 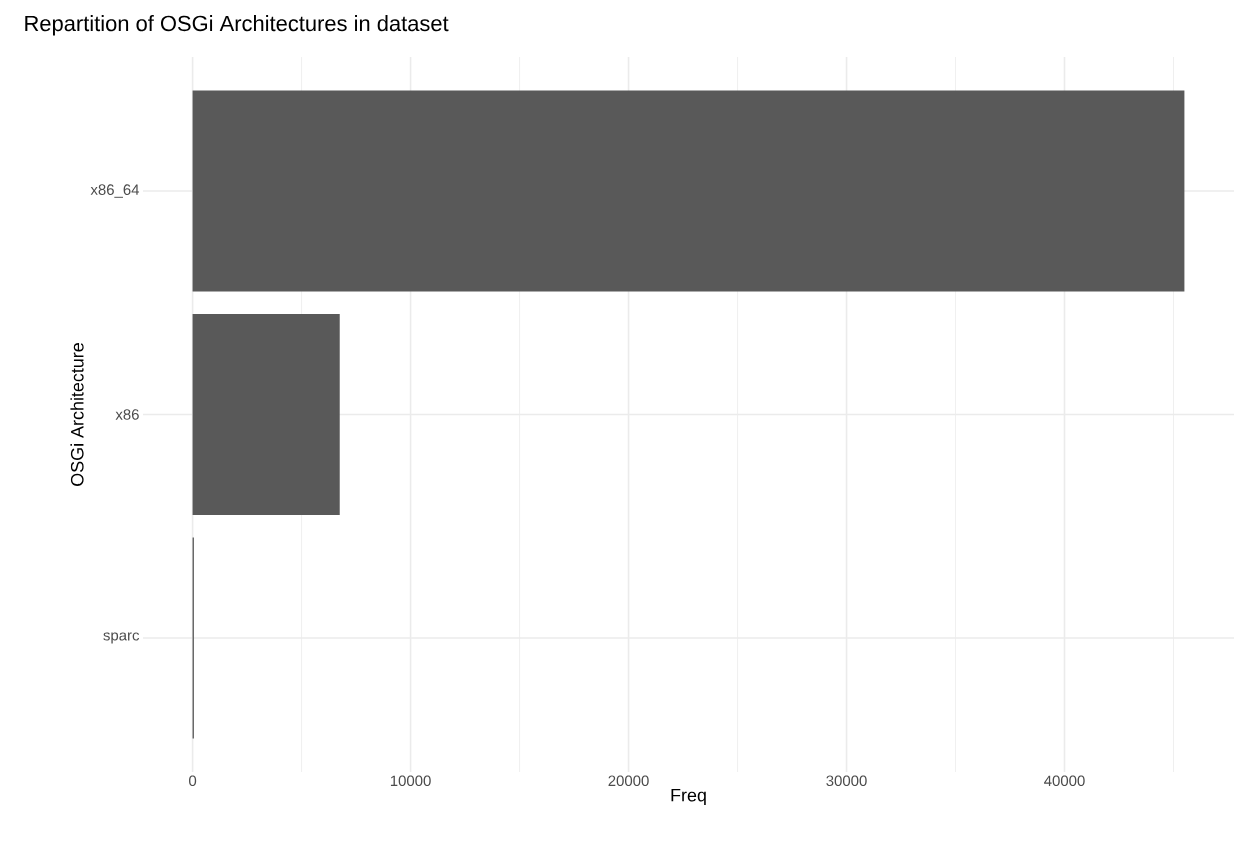 What do you see at coordinates (127, 414) in the screenshot?
I see `y-tick-label: x86` at bounding box center [127, 414].